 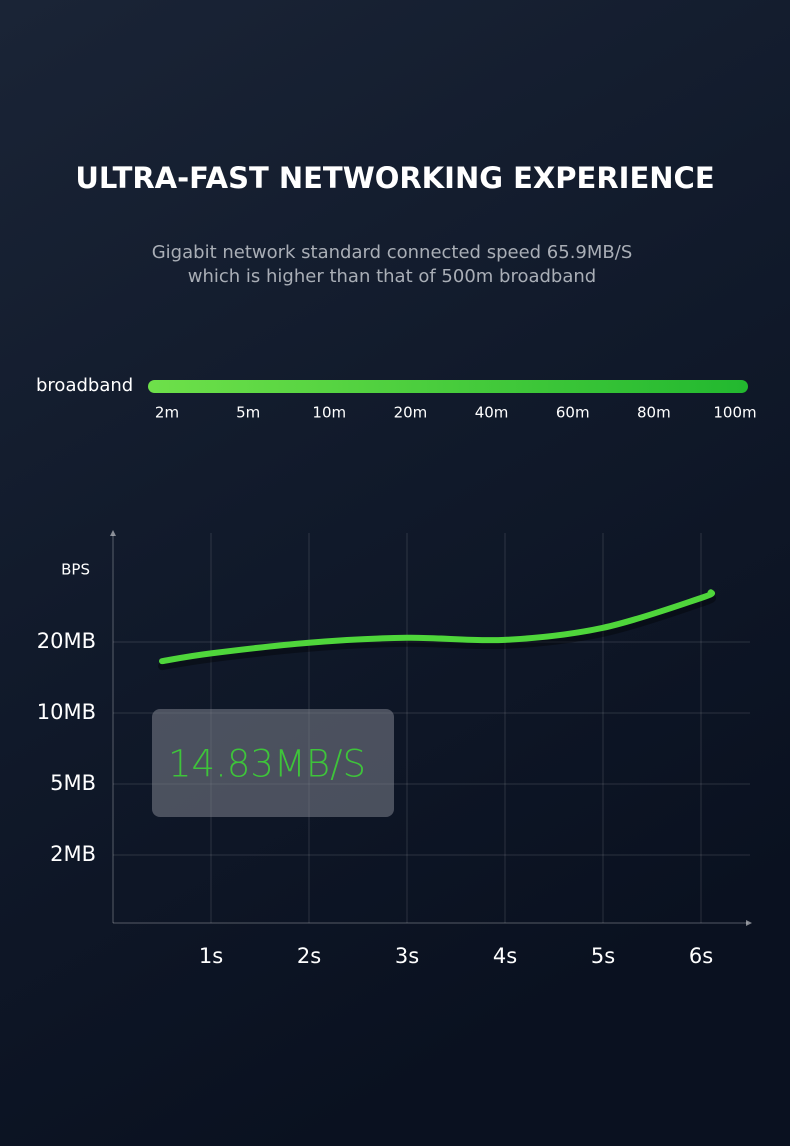 I want to click on x-tick-label: 5s, so click(x=603, y=956).